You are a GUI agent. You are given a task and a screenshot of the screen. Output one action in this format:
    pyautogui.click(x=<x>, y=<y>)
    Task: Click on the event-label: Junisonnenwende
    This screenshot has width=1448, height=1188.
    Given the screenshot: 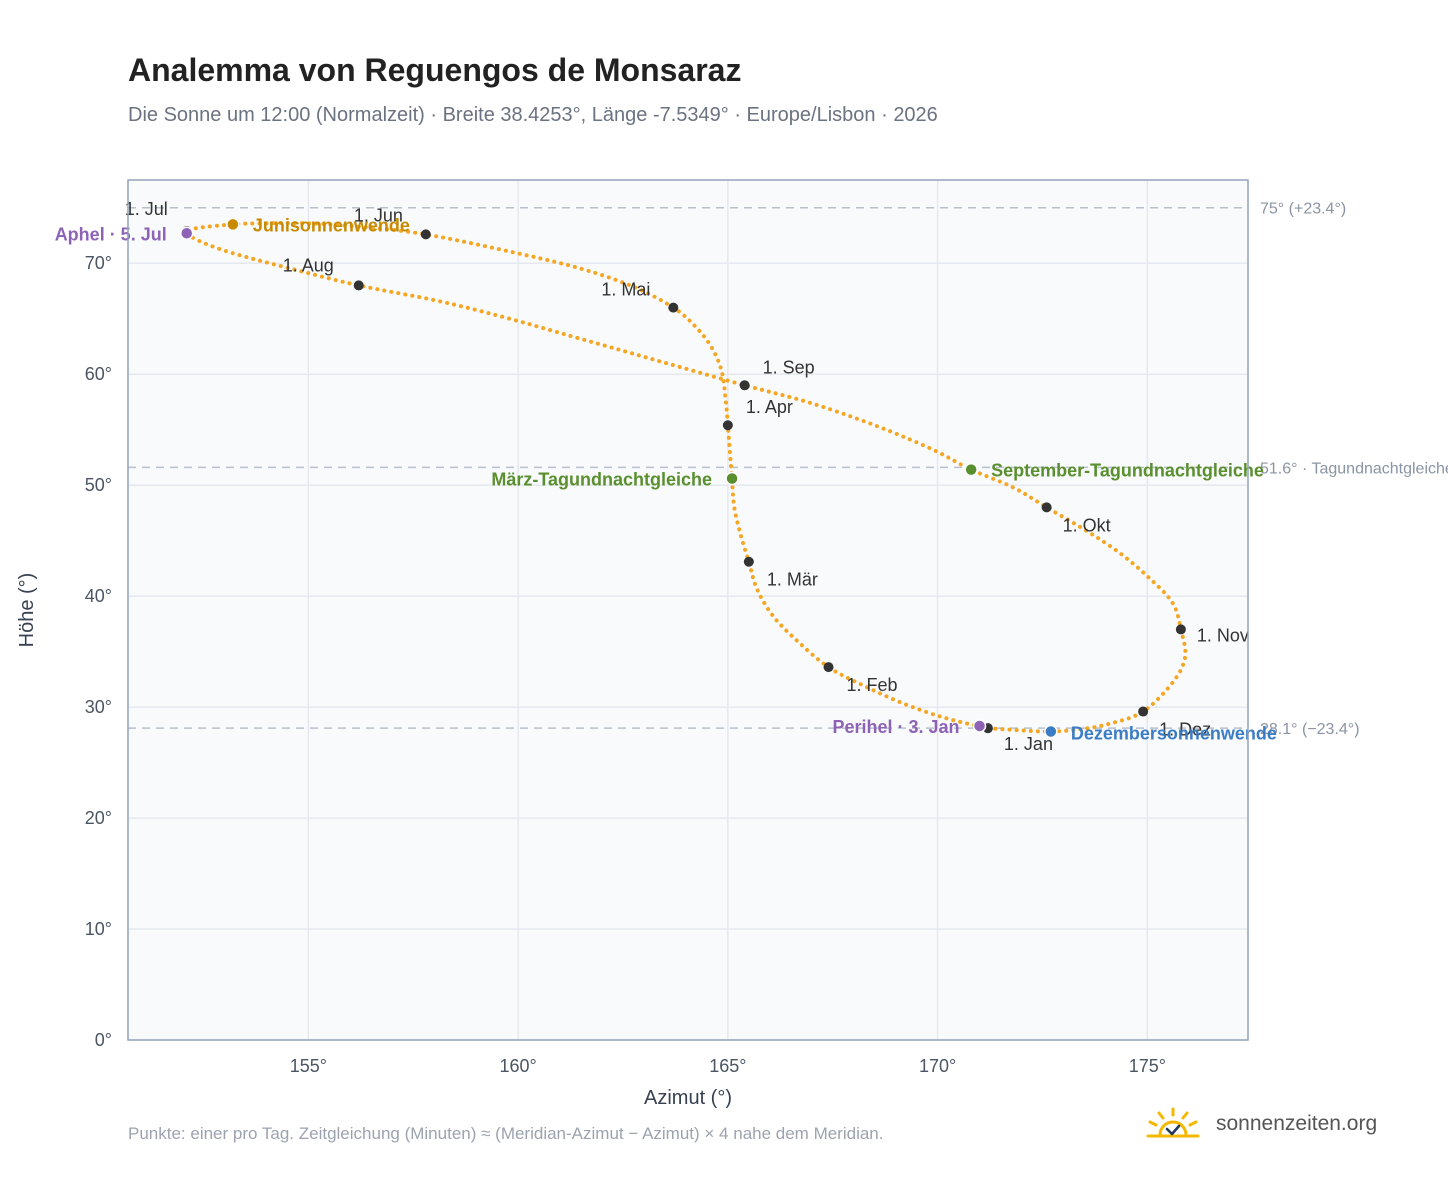 What is the action you would take?
    pyautogui.click(x=331, y=225)
    